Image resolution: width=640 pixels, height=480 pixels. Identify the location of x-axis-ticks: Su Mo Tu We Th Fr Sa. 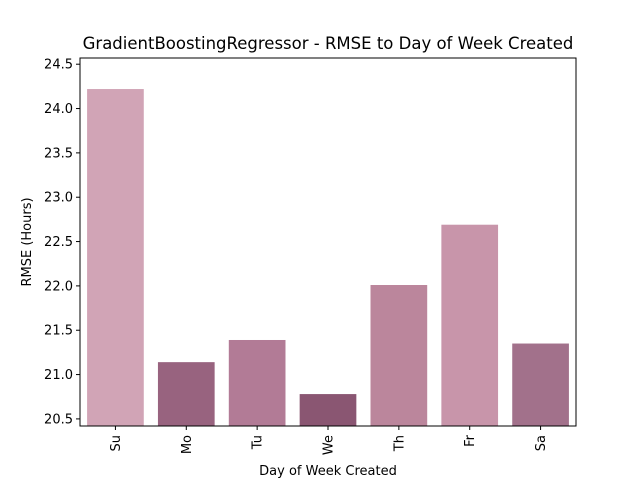
(329, 440).